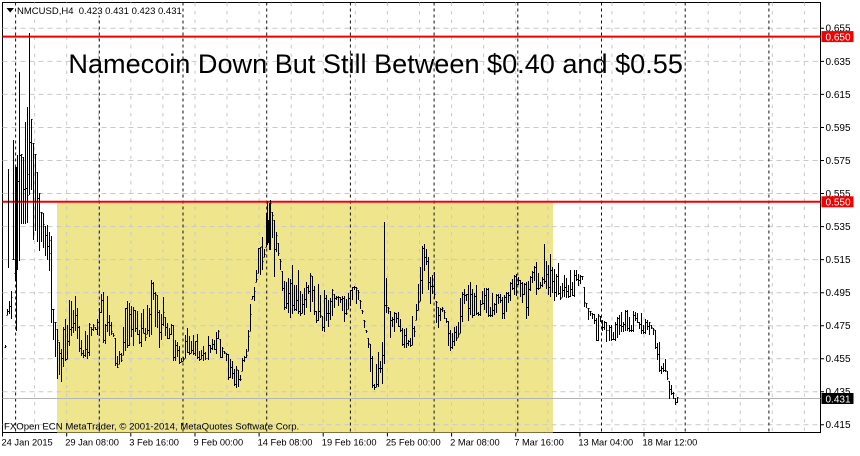 Image resolution: width=860 pixels, height=456 pixels. What do you see at coordinates (838, 38) in the screenshot?
I see `svg-text: 0.650` at bounding box center [838, 38].